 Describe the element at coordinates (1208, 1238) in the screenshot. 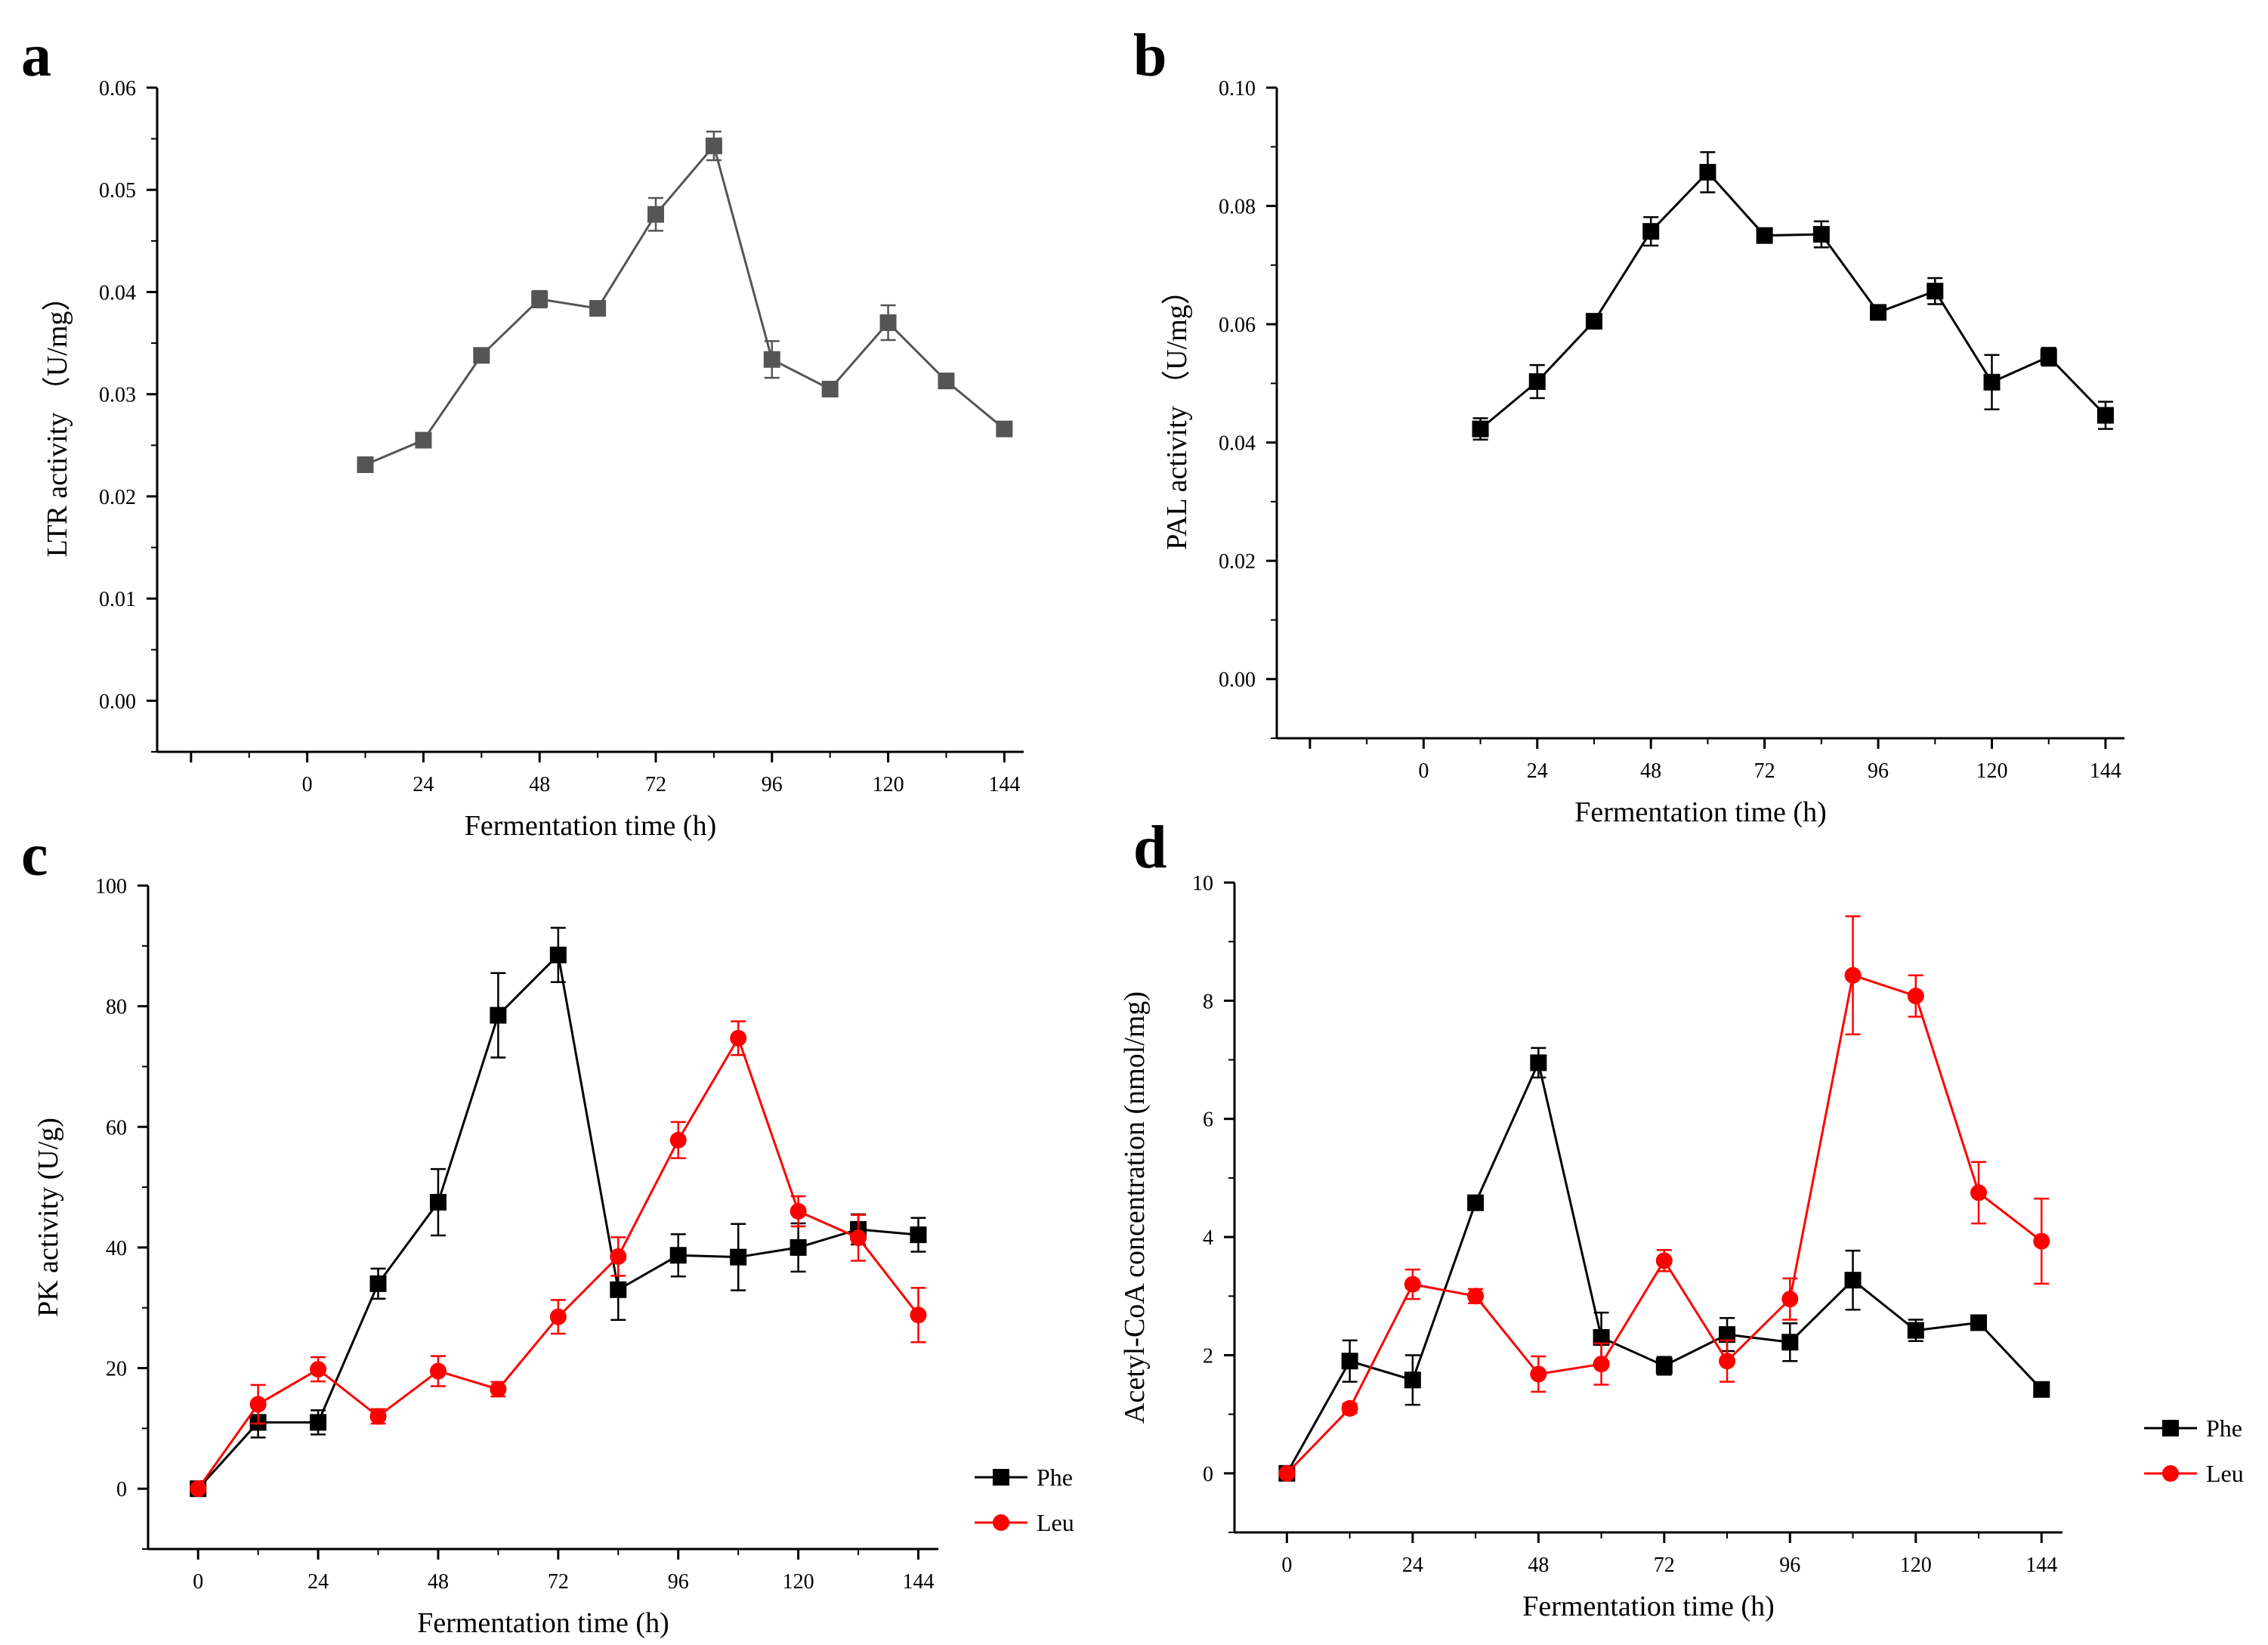

I see `y-tick-label: 4` at that location.